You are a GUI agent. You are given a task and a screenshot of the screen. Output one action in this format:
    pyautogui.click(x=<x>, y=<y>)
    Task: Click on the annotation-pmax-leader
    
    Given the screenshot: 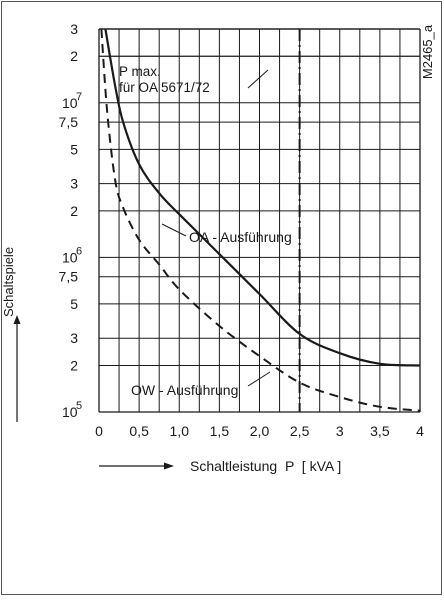 What is the action you would take?
    pyautogui.click(x=258, y=79)
    